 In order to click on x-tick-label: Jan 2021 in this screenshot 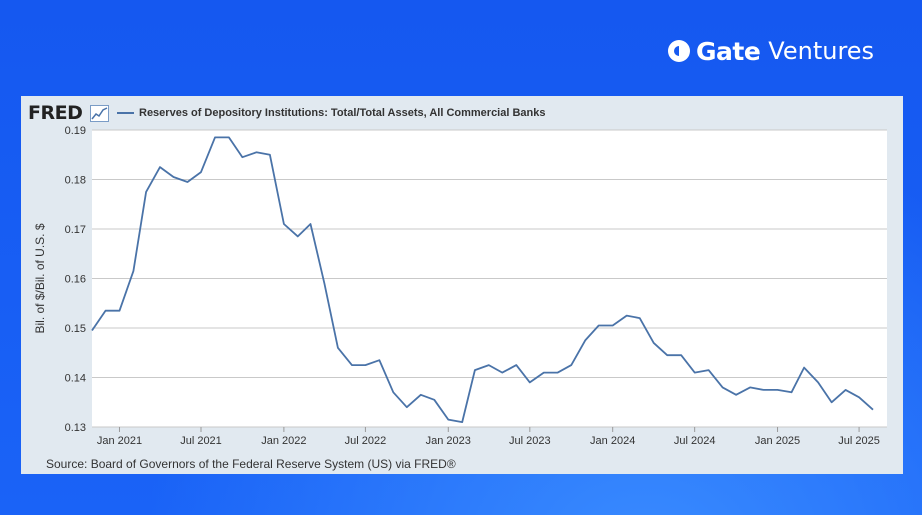, I will do `click(119, 441)`.